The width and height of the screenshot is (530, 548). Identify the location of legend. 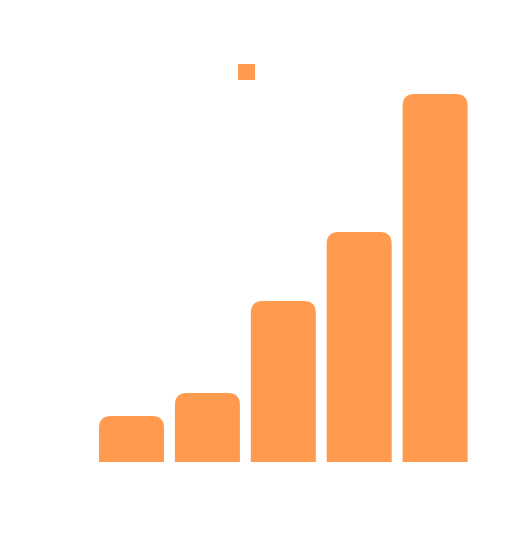
(246, 72).